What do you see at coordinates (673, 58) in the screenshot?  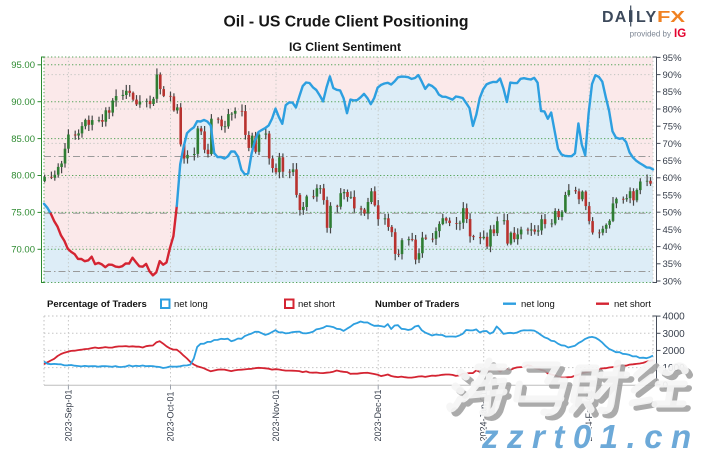 I see `svg-text: 95%` at bounding box center [673, 58].